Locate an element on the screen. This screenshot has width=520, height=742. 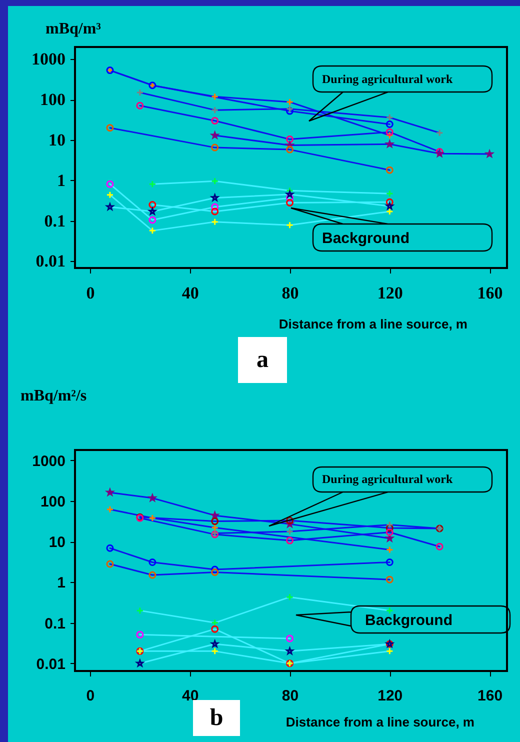
y-axis-title: mBq/m³ is located at coordinates (74, 29).